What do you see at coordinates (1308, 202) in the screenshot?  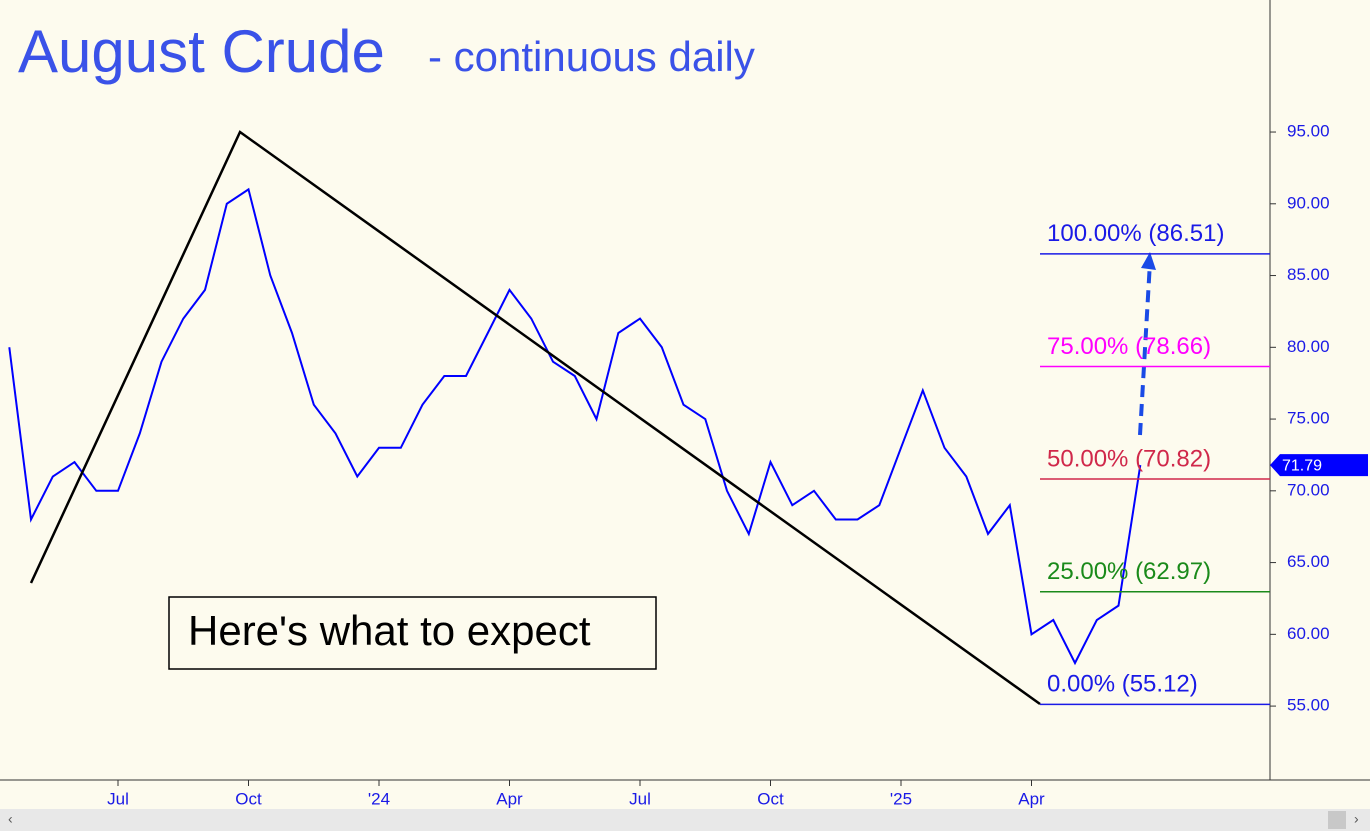 I see `y-tick-label: 90.00` at bounding box center [1308, 202].